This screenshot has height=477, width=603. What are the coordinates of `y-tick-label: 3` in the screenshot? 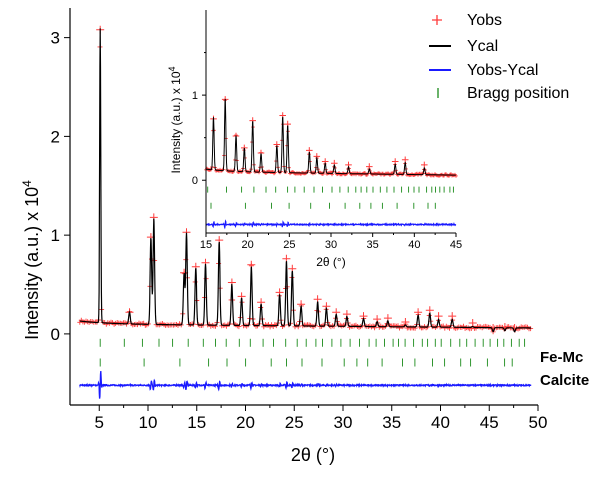 It's located at (55, 38).